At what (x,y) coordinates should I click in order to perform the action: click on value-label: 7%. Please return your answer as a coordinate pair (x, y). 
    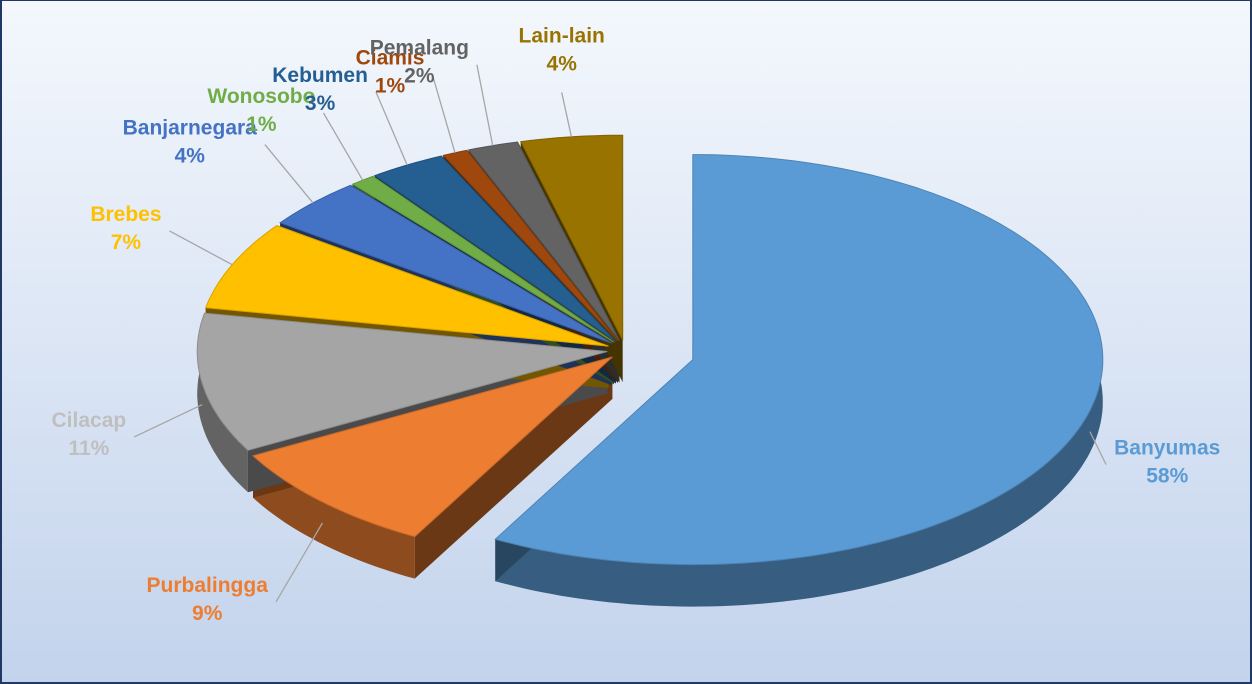
    Looking at the image, I should click on (126, 242).